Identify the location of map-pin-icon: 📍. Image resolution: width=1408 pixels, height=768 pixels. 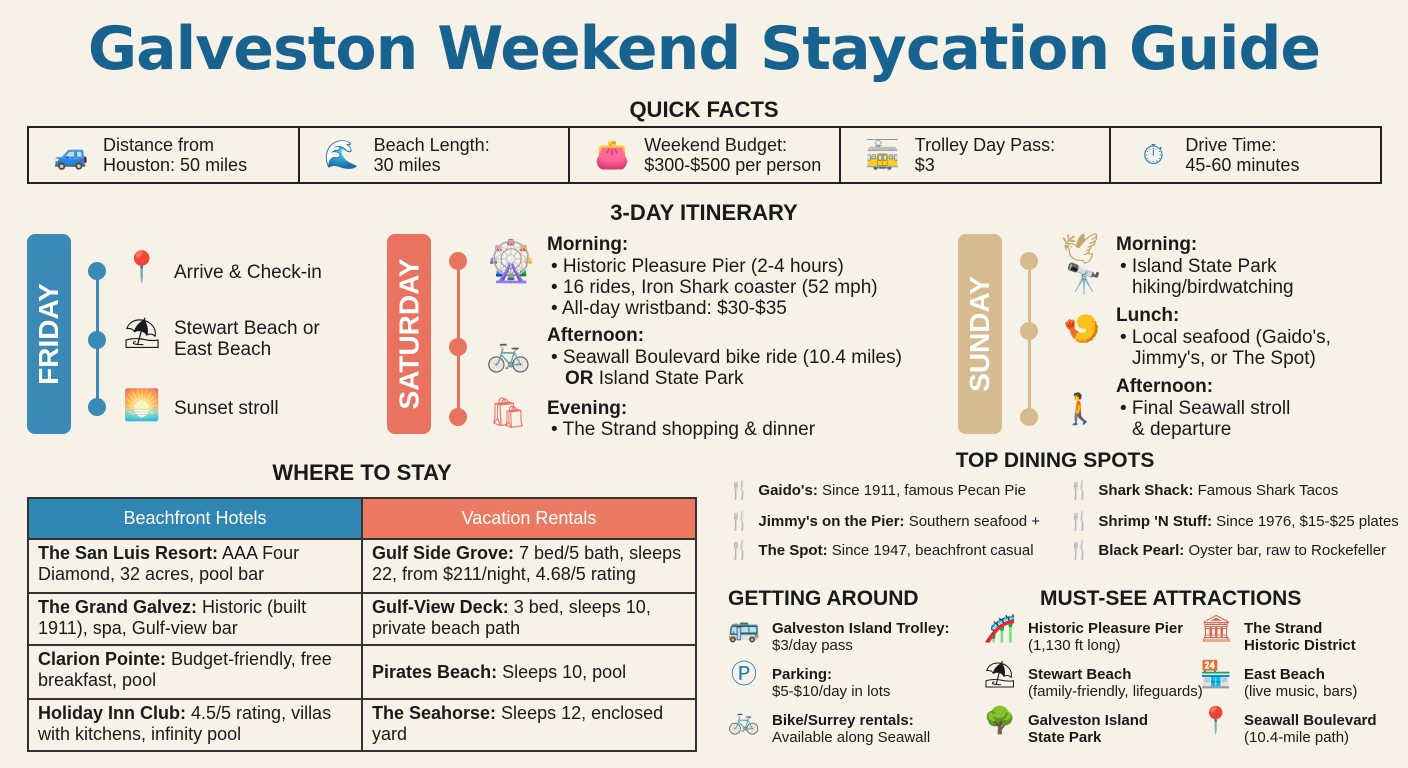
(142, 267).